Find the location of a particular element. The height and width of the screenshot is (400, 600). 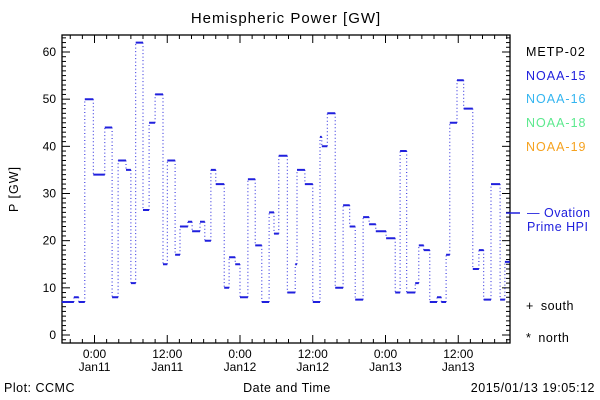

svg-text: 40 is located at coordinates (50, 146).